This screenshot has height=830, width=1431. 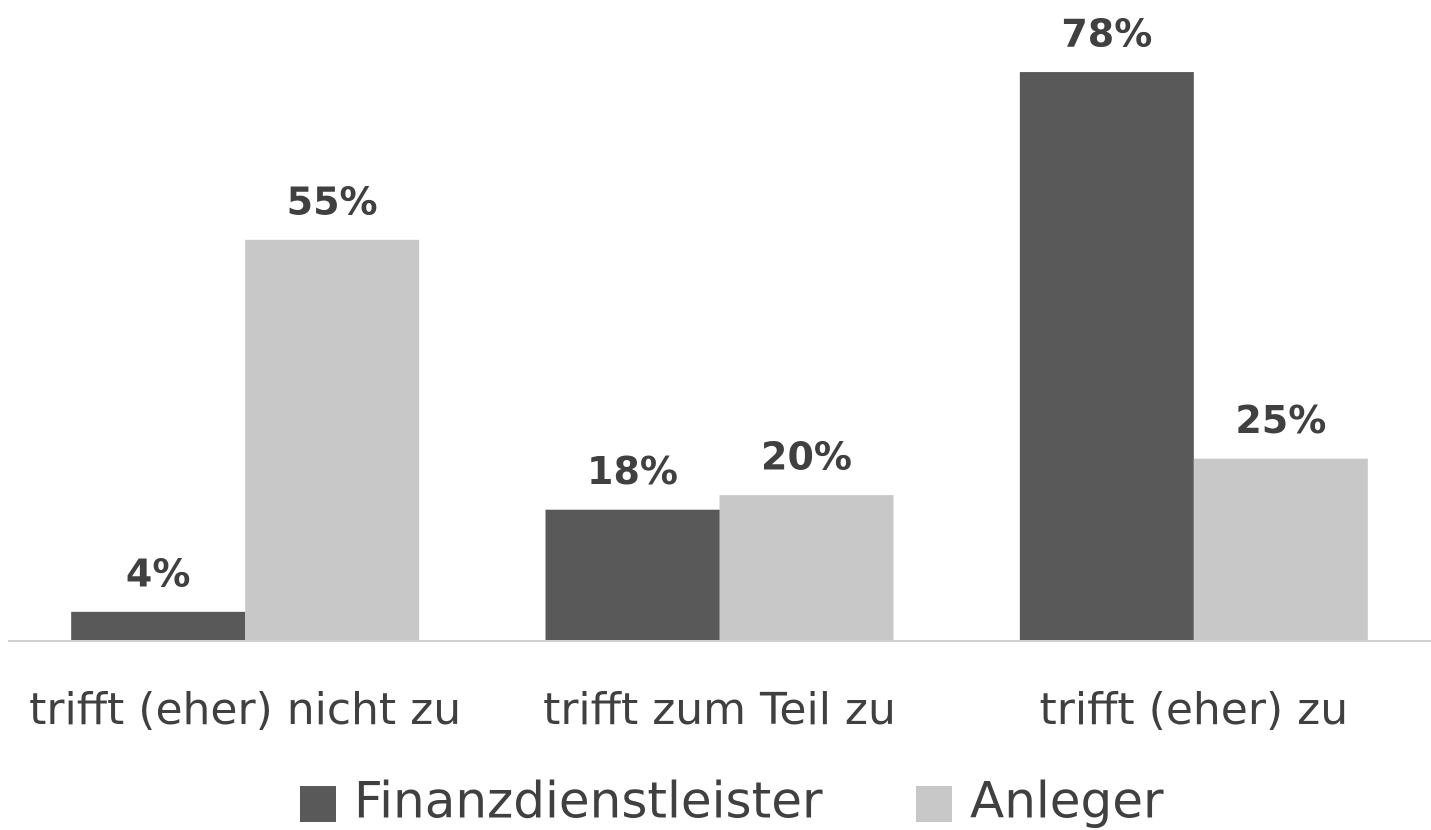 What do you see at coordinates (158, 573) in the screenshot?
I see `data-label: 4%` at bounding box center [158, 573].